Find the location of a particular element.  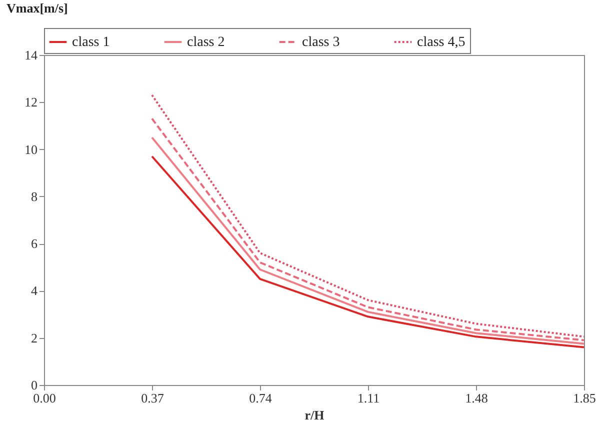

legend-label: class 3 is located at coordinates (321, 42).